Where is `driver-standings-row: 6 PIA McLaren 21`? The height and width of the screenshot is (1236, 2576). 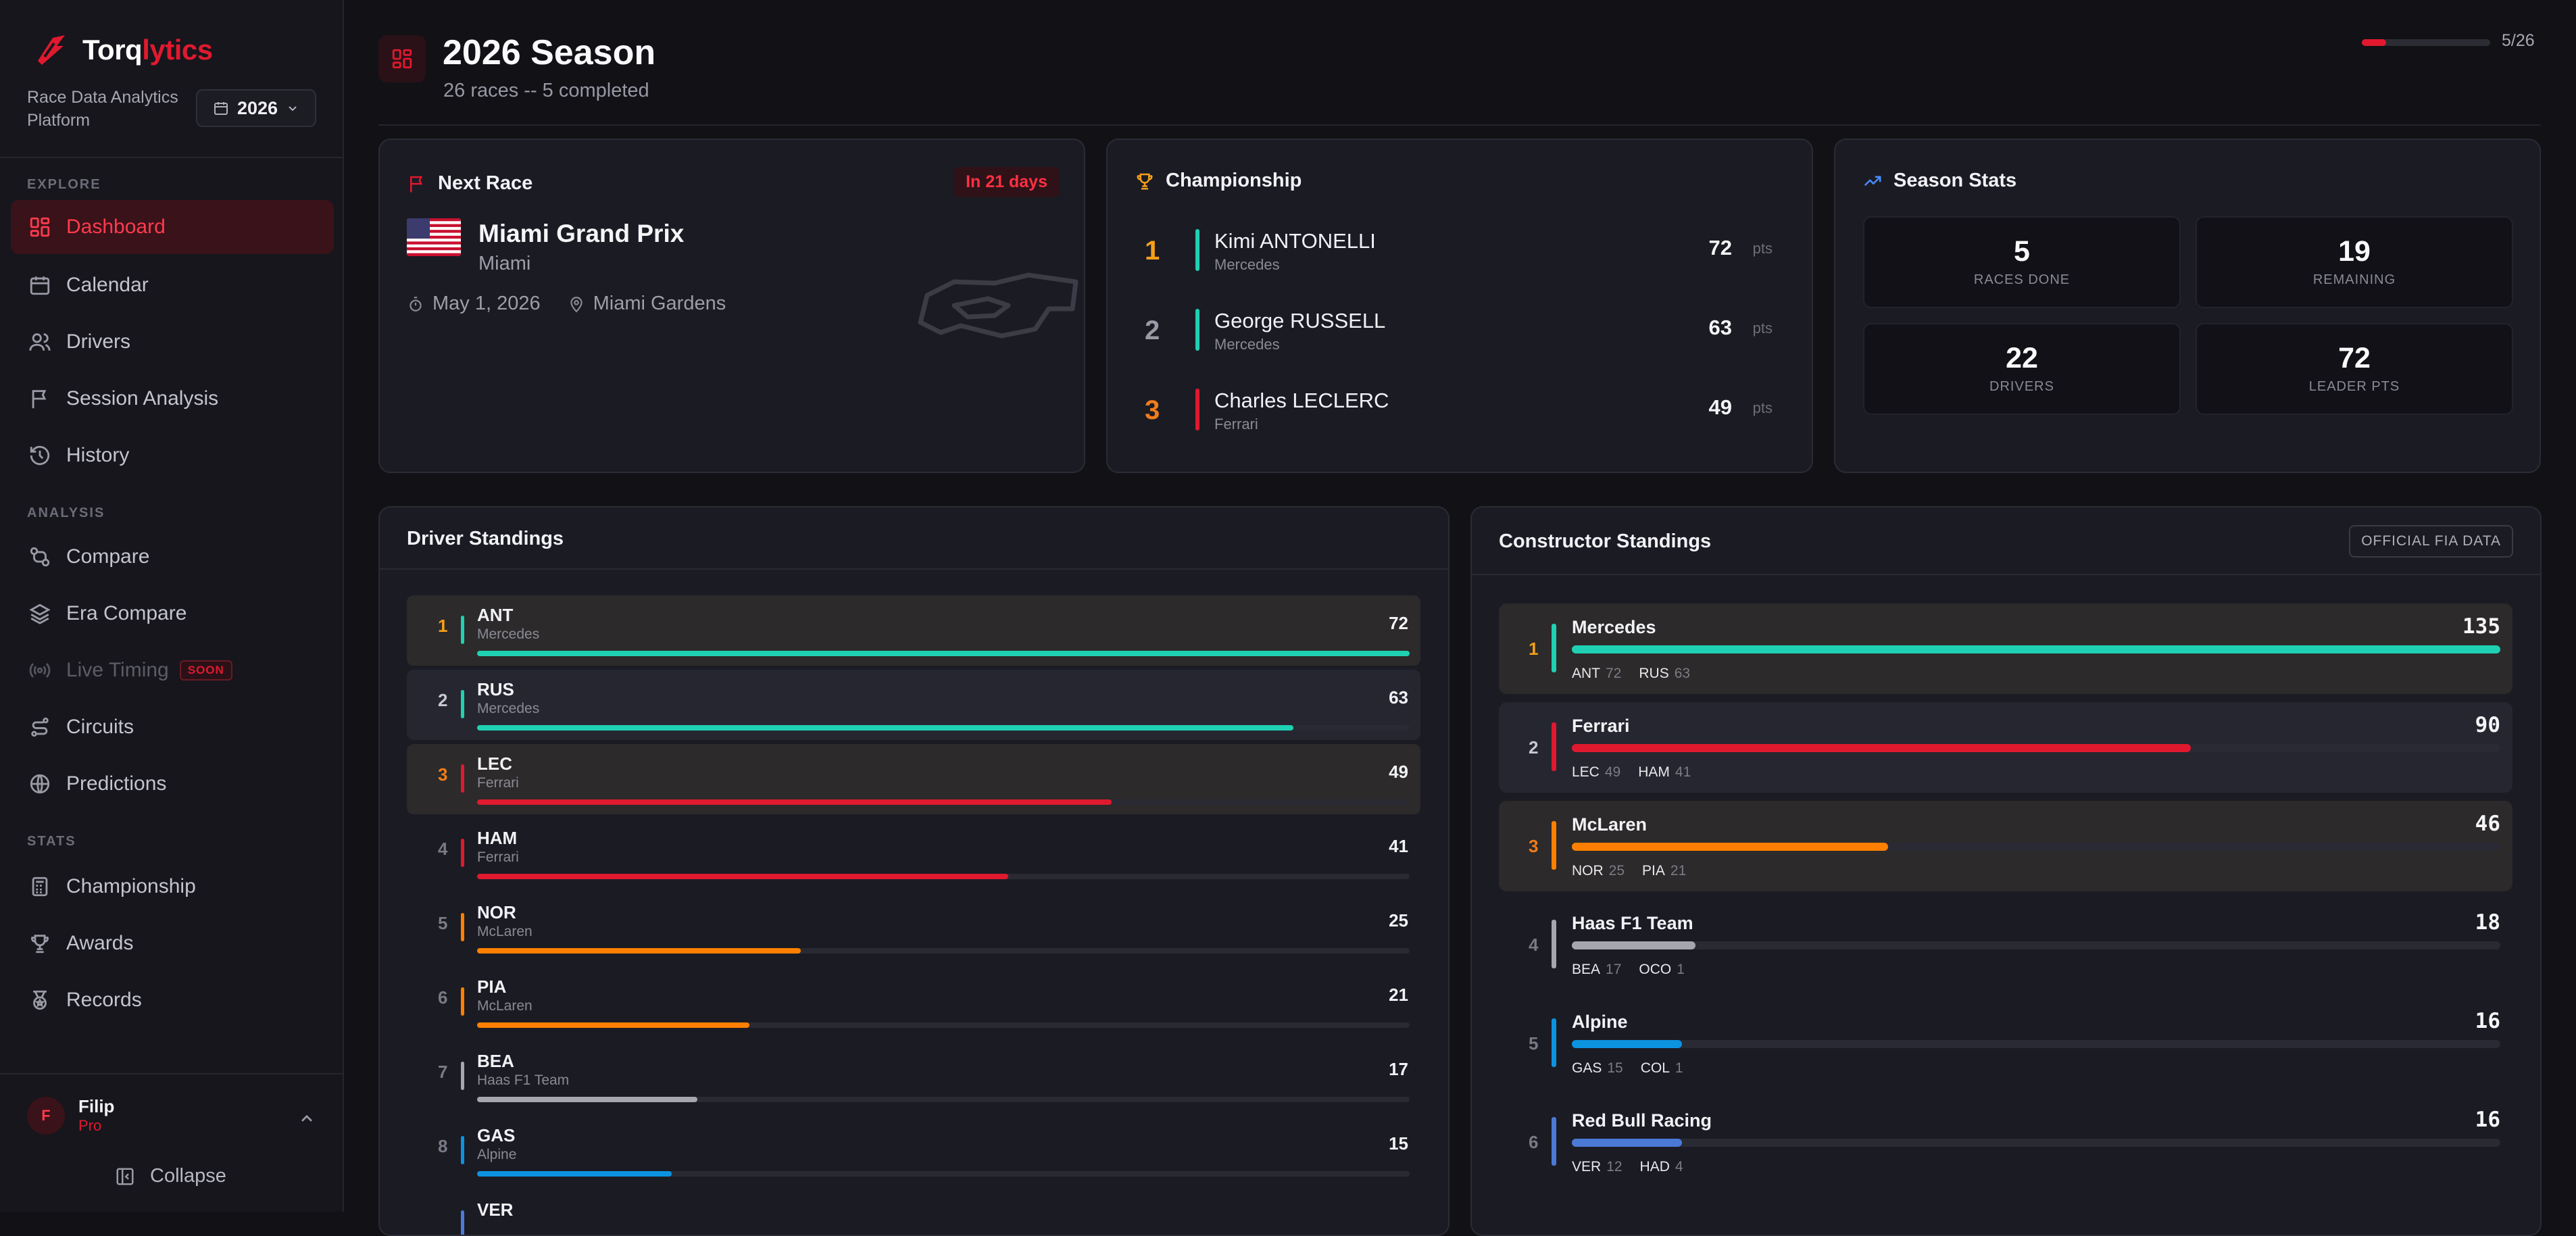 driver-standings-row: 6 PIA McLaren 21 is located at coordinates (914, 1002).